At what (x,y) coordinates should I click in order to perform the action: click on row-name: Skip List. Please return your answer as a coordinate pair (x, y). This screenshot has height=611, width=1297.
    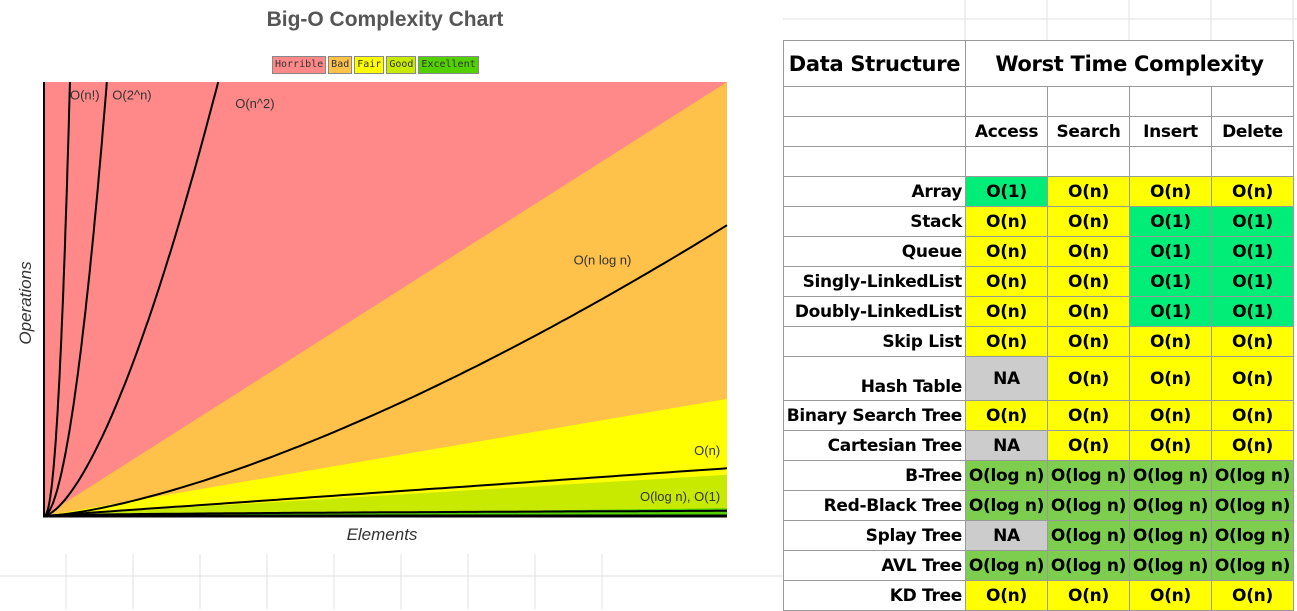
    Looking at the image, I should click on (874, 341).